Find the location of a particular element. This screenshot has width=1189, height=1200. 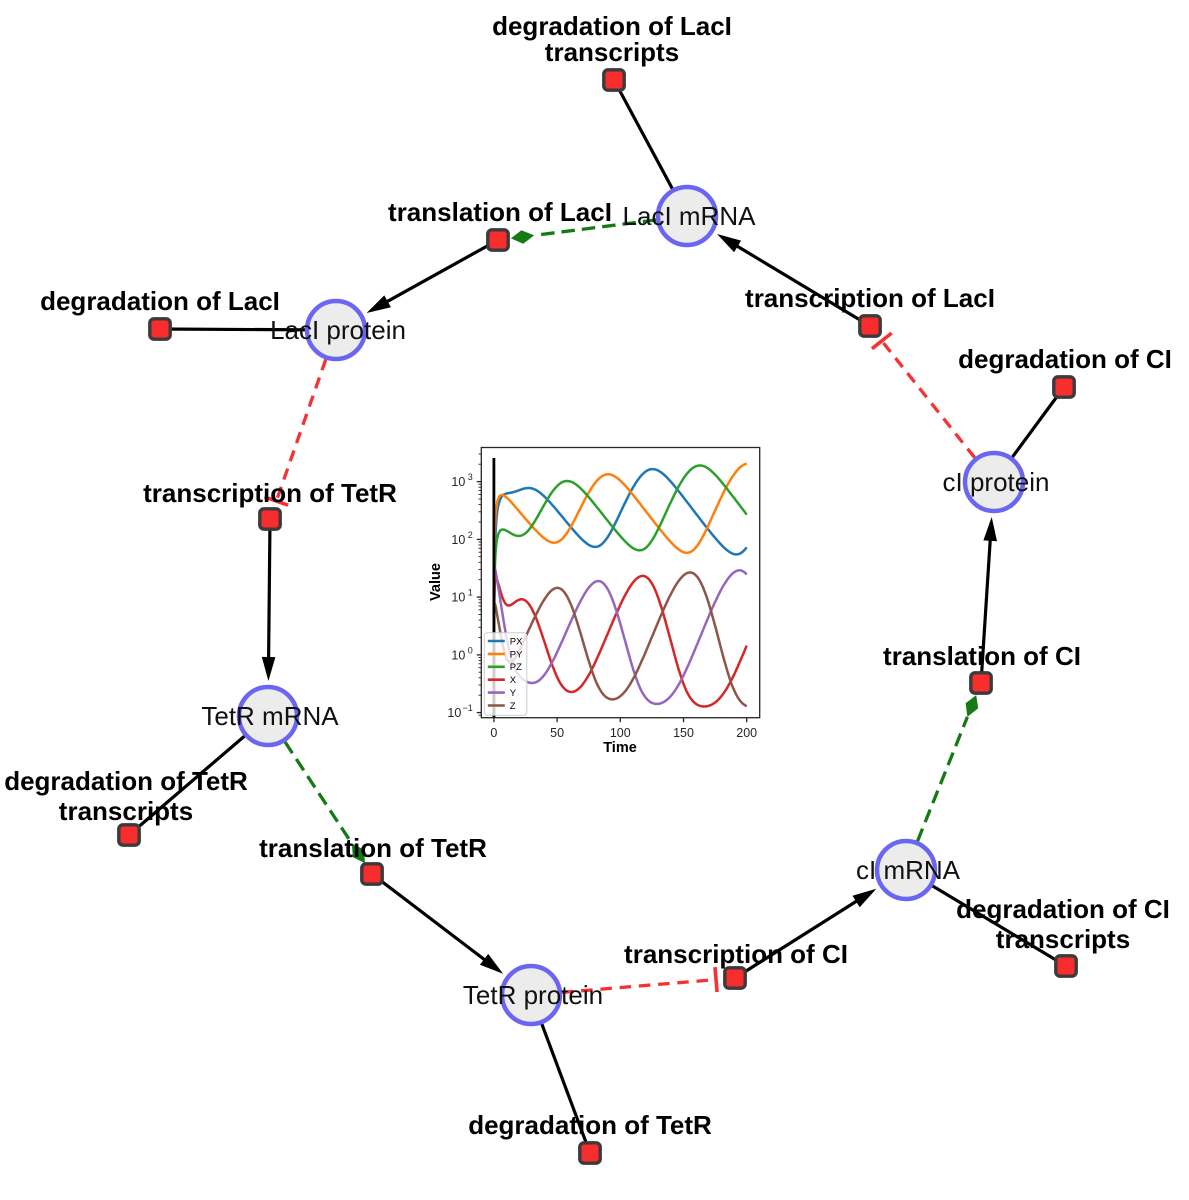

svg-text: PX is located at coordinates (516, 641).